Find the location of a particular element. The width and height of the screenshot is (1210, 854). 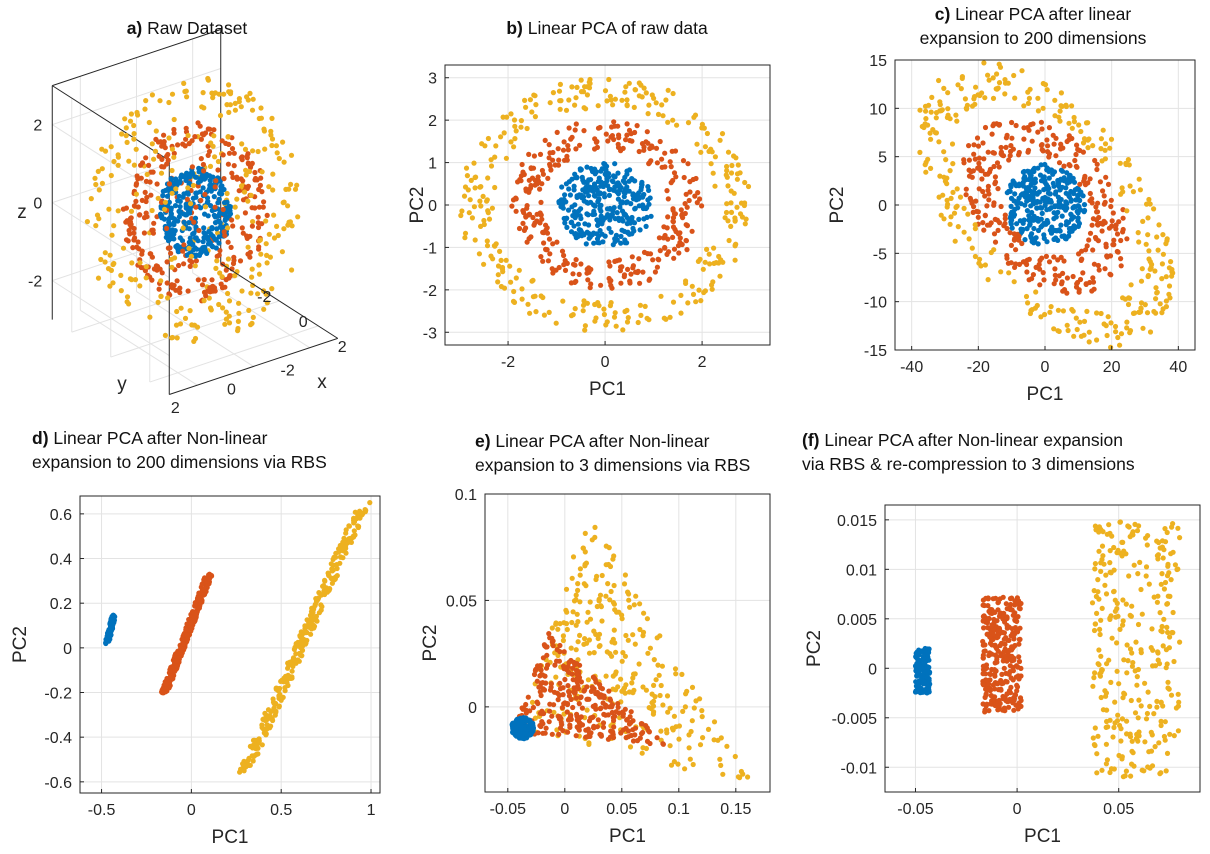

panel-a-point-blue is located at coordinates (188, 194).